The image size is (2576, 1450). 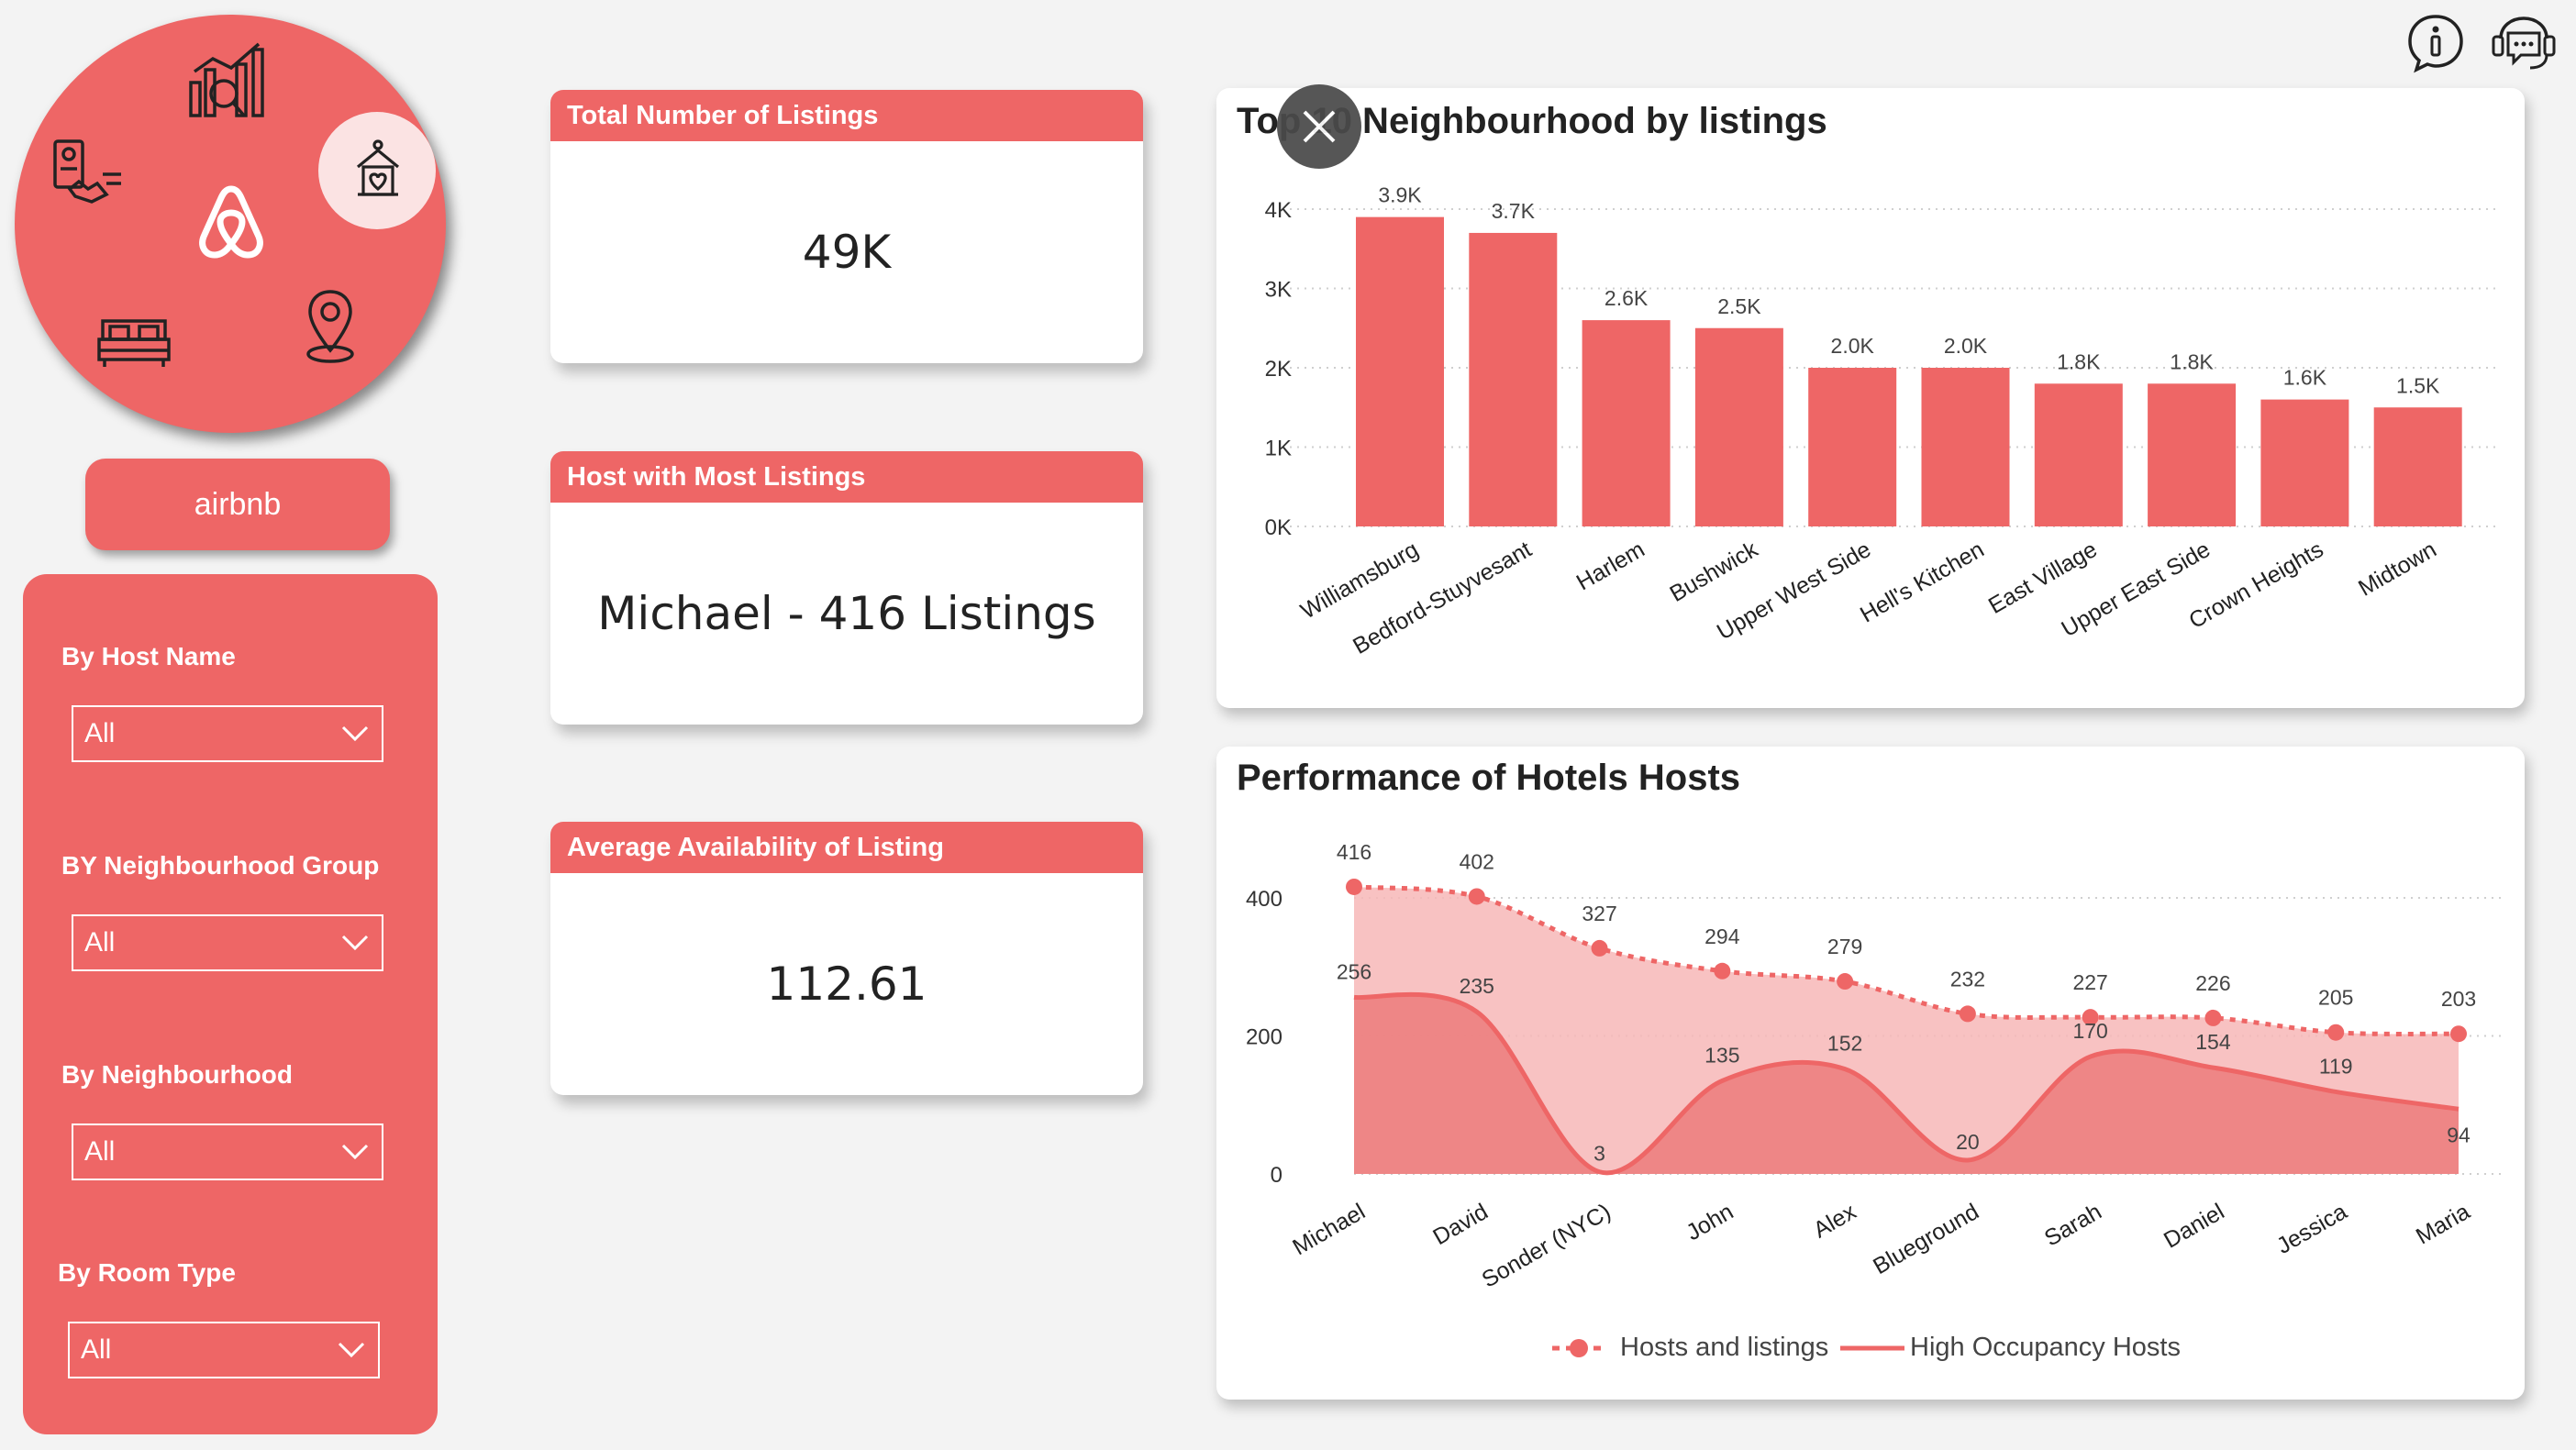 I want to click on data-label: 256, so click(x=1354, y=971).